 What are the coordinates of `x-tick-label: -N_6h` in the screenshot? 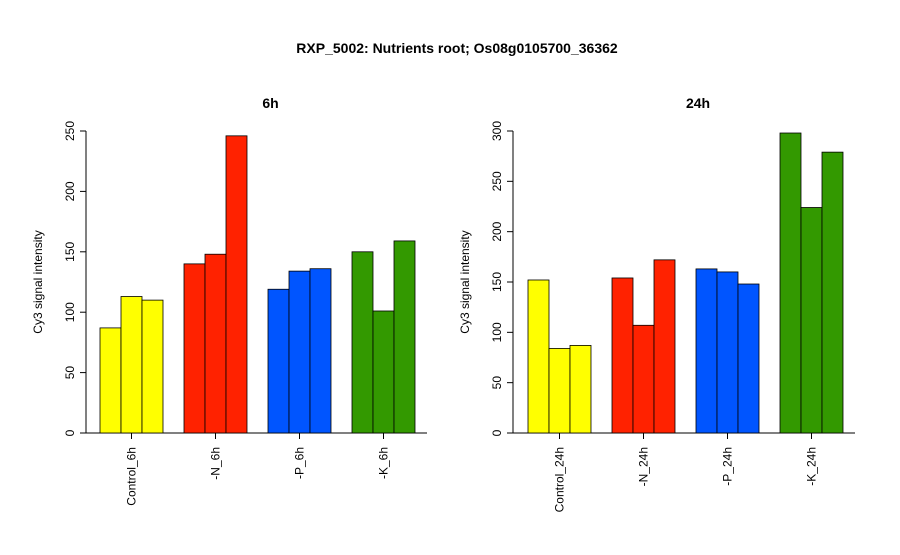 It's located at (216, 463).